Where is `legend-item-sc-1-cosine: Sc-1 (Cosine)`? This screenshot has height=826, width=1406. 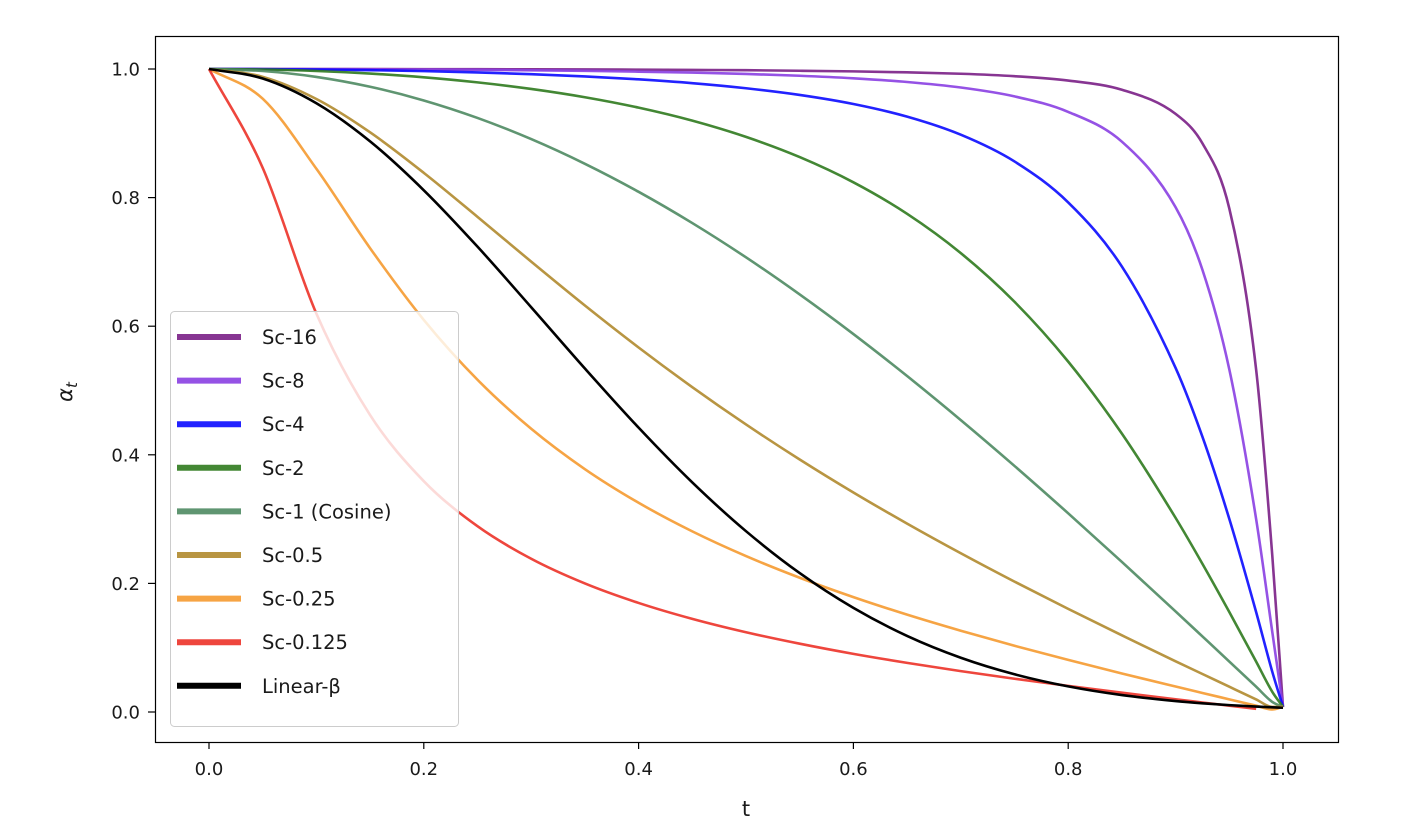
legend-item-sc-1-cosine: Sc-1 (Cosine) is located at coordinates (284, 511).